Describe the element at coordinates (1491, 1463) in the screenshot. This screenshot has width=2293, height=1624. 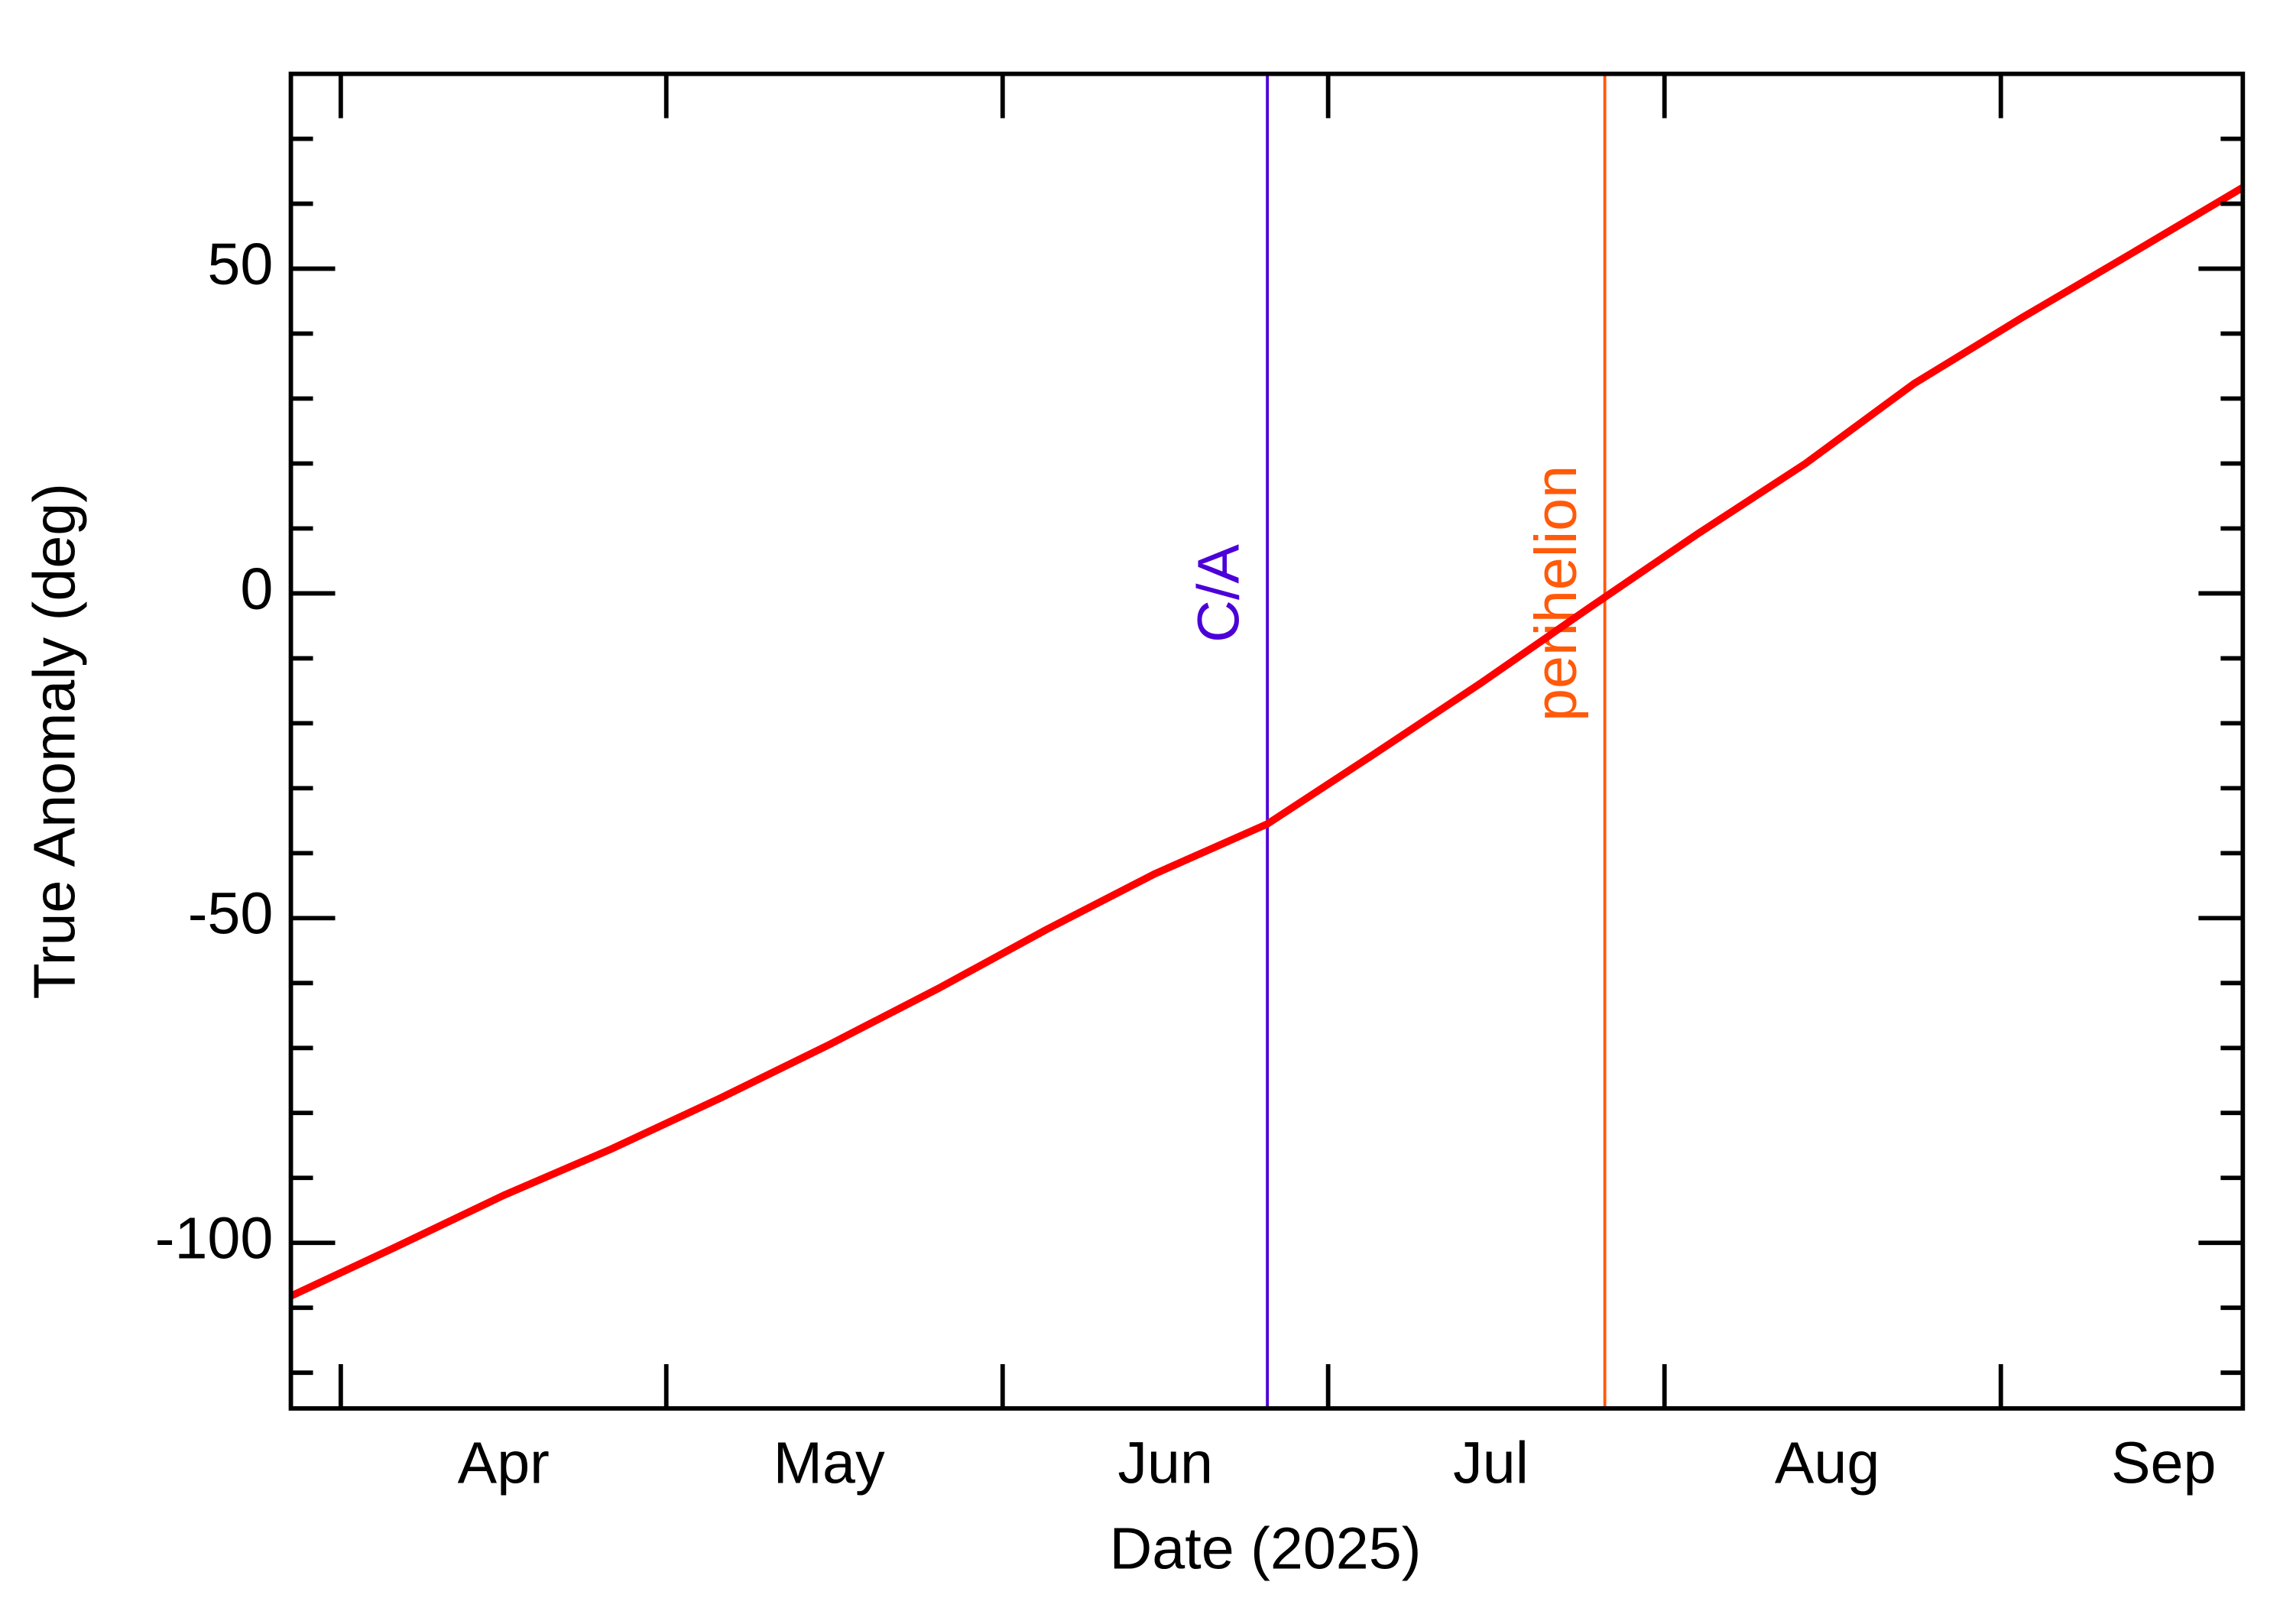
I see `x-tick-label: Jul` at that location.